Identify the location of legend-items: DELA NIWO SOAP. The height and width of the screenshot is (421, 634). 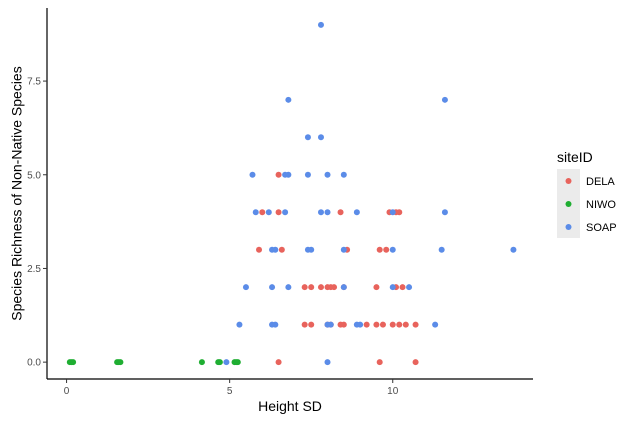
(587, 203).